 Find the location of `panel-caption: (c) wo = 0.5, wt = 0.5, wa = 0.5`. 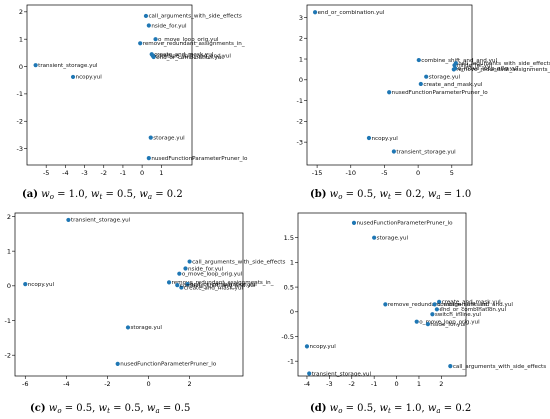

panel-caption: (c) wo = 0.5, wt = 0.5, wa = 0.5 is located at coordinates (110, 409).